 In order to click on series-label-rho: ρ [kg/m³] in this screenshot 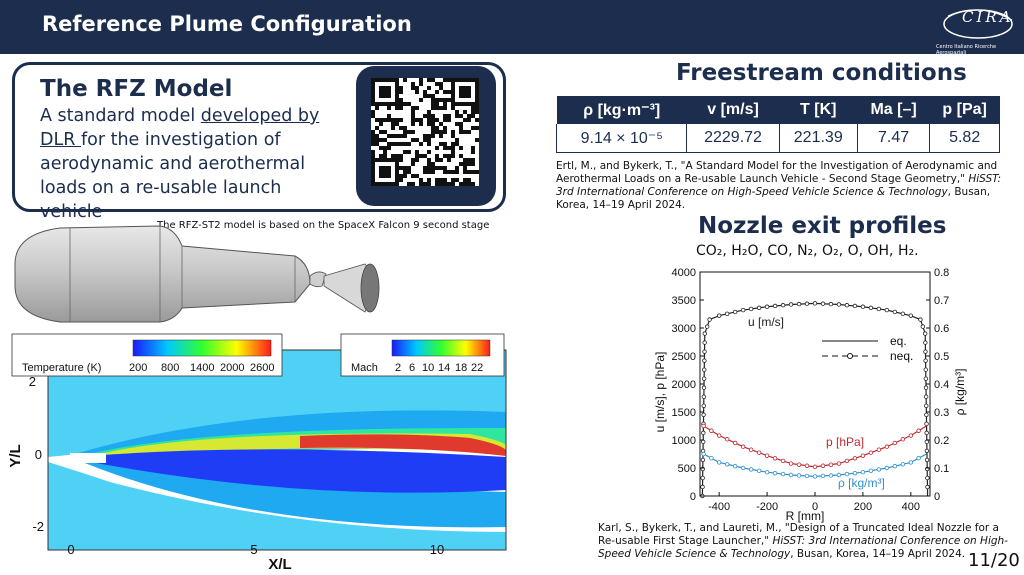, I will do `click(861, 483)`.